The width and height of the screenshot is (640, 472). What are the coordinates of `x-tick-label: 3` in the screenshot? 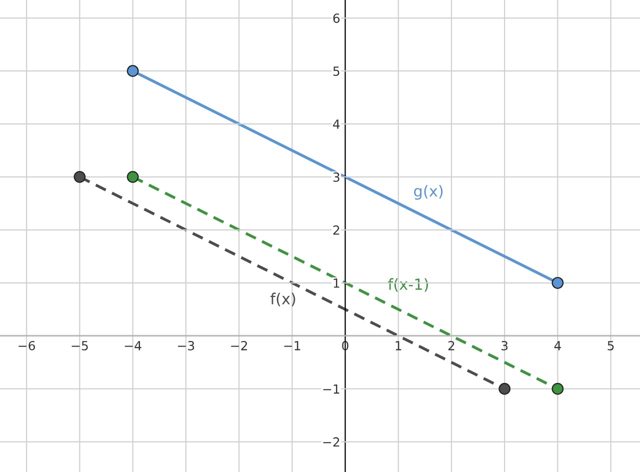 It's located at (505, 345).